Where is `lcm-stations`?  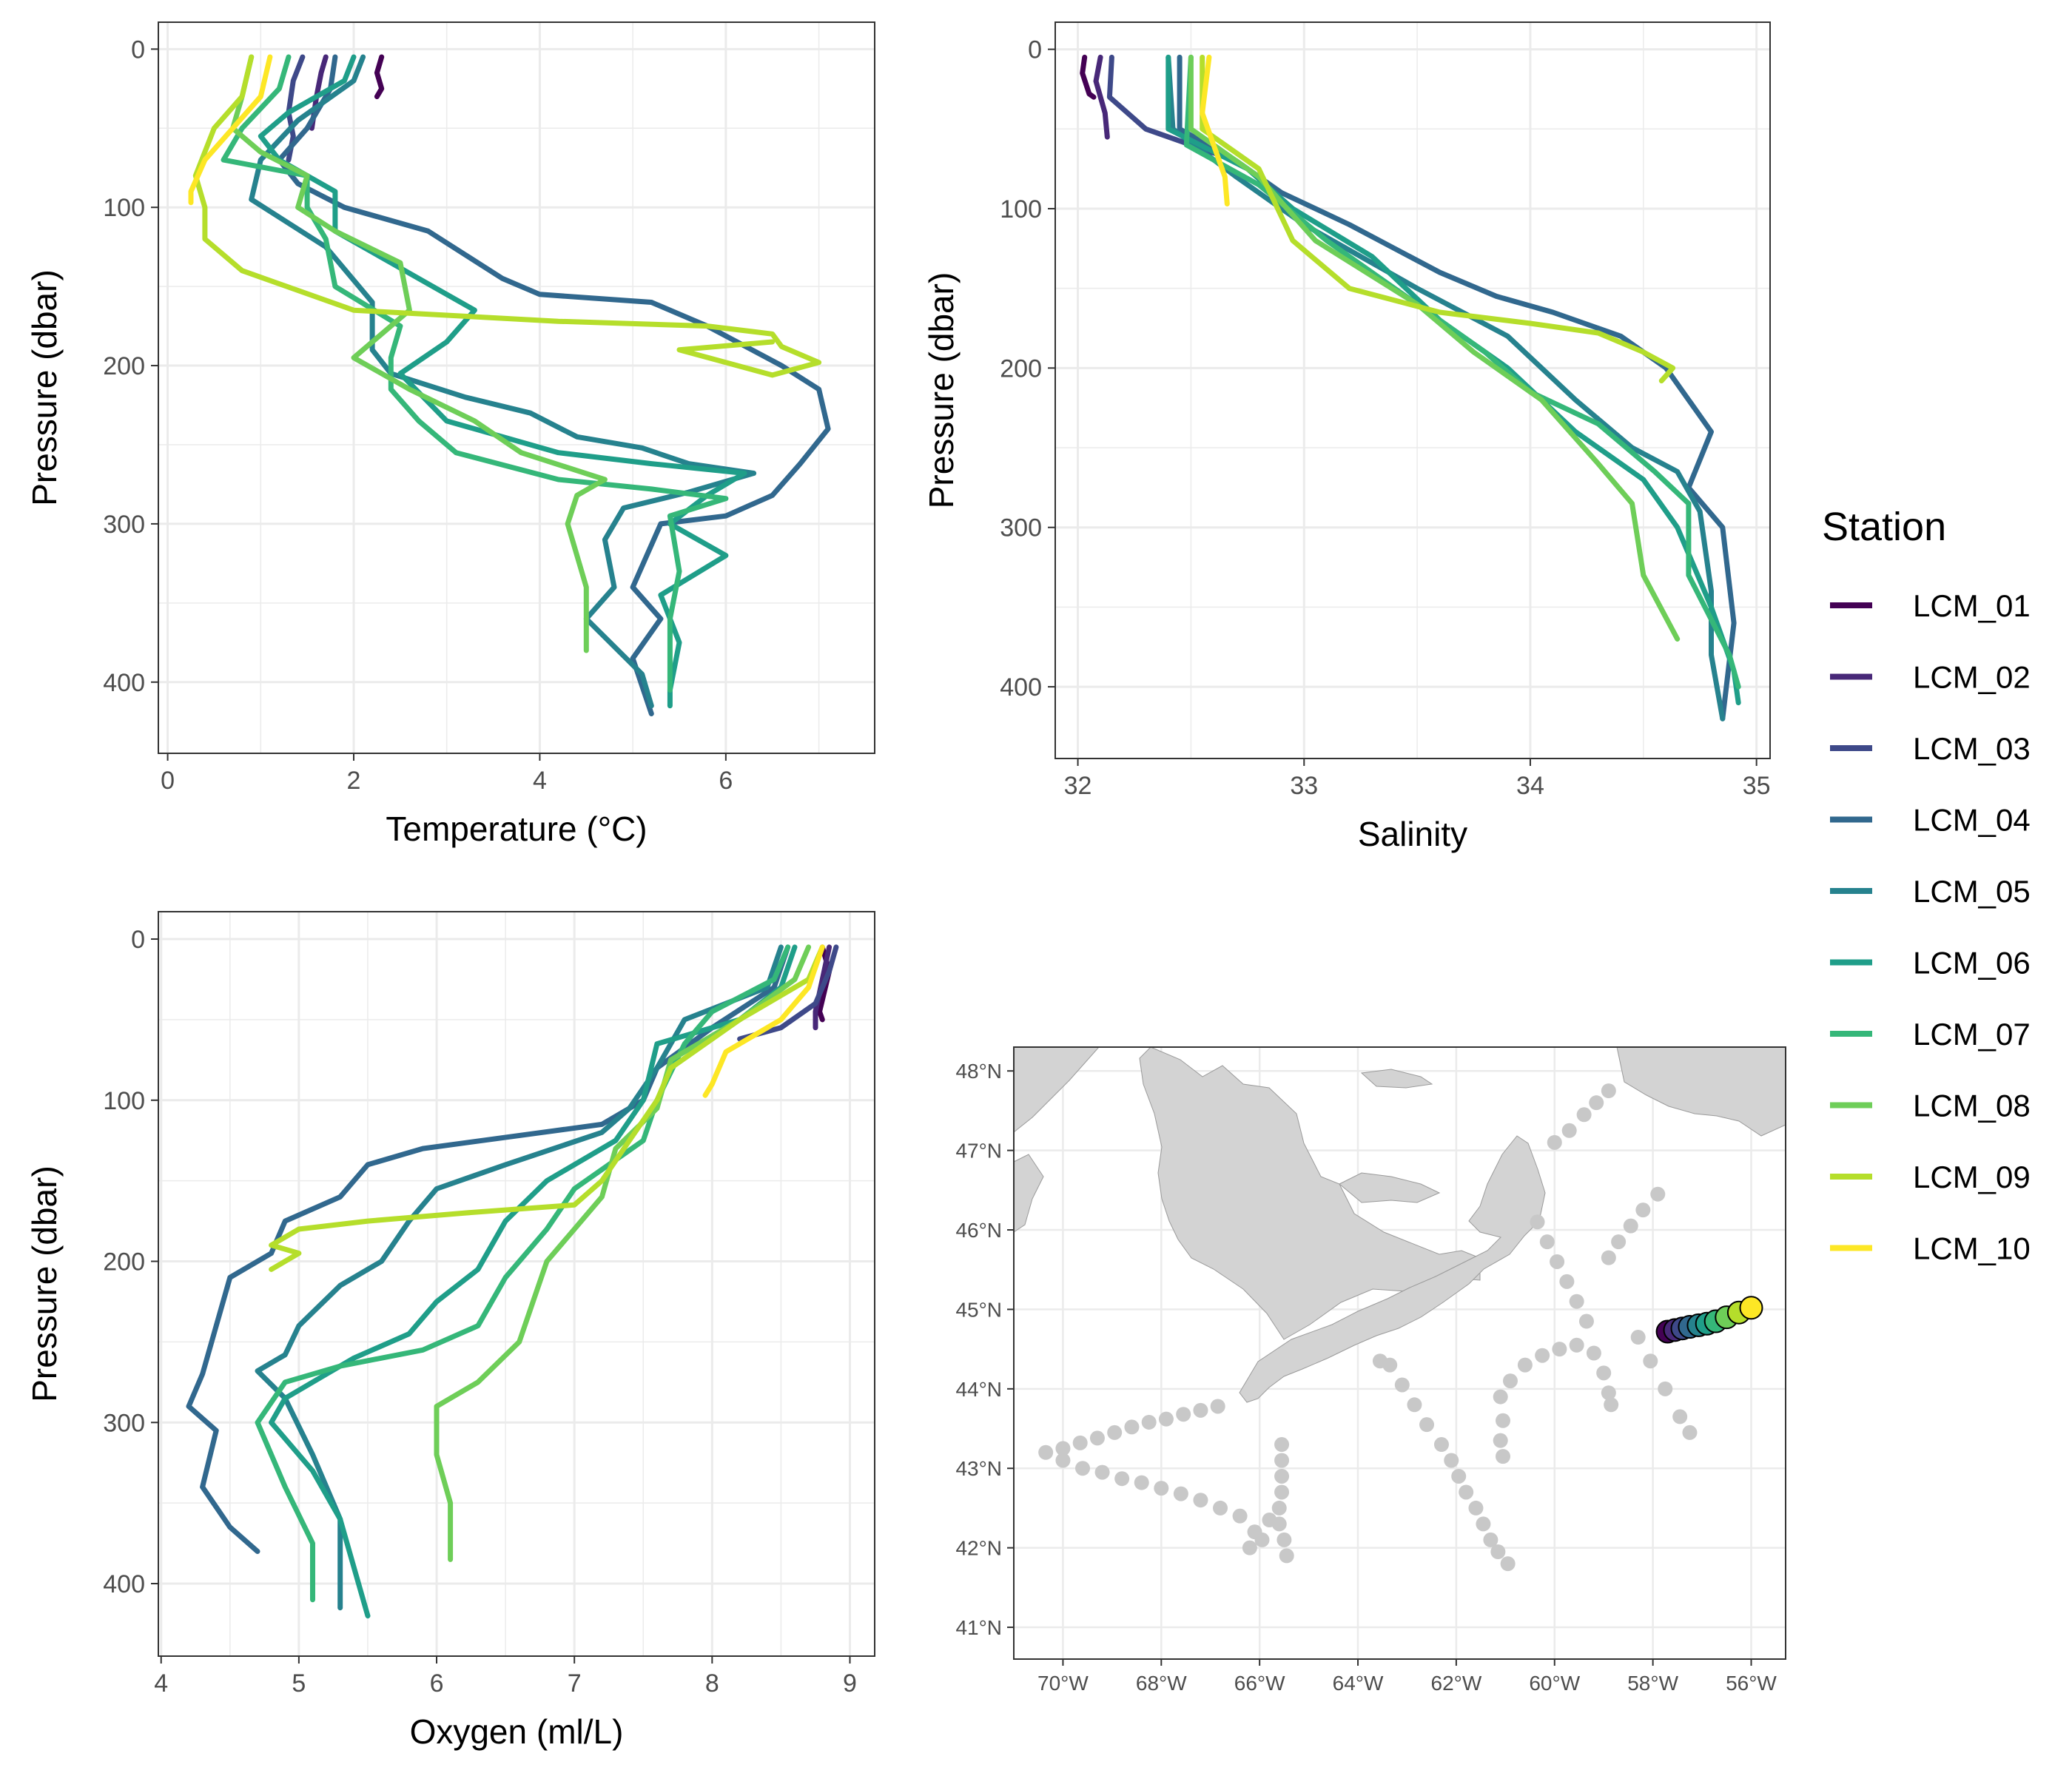 lcm-stations is located at coordinates (1709, 1320).